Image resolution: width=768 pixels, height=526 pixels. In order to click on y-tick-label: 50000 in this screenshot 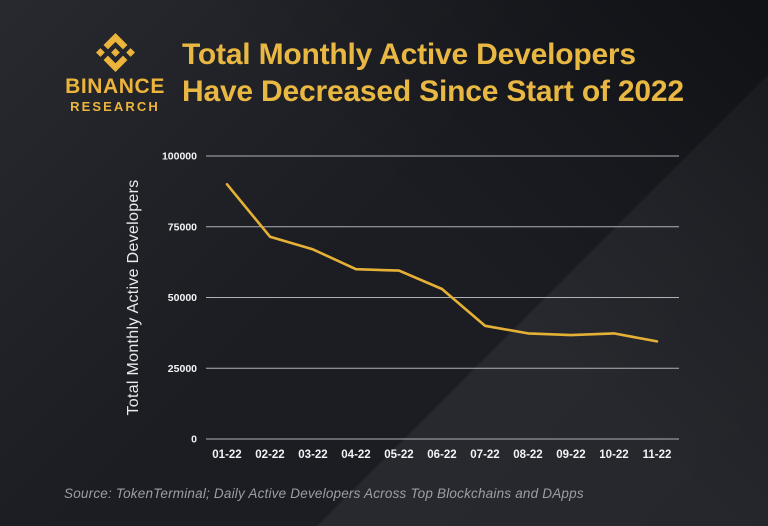, I will do `click(182, 298)`.